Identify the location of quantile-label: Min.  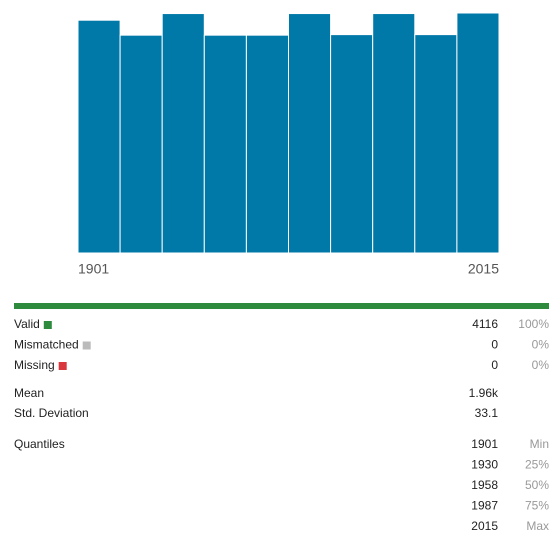
(539, 444).